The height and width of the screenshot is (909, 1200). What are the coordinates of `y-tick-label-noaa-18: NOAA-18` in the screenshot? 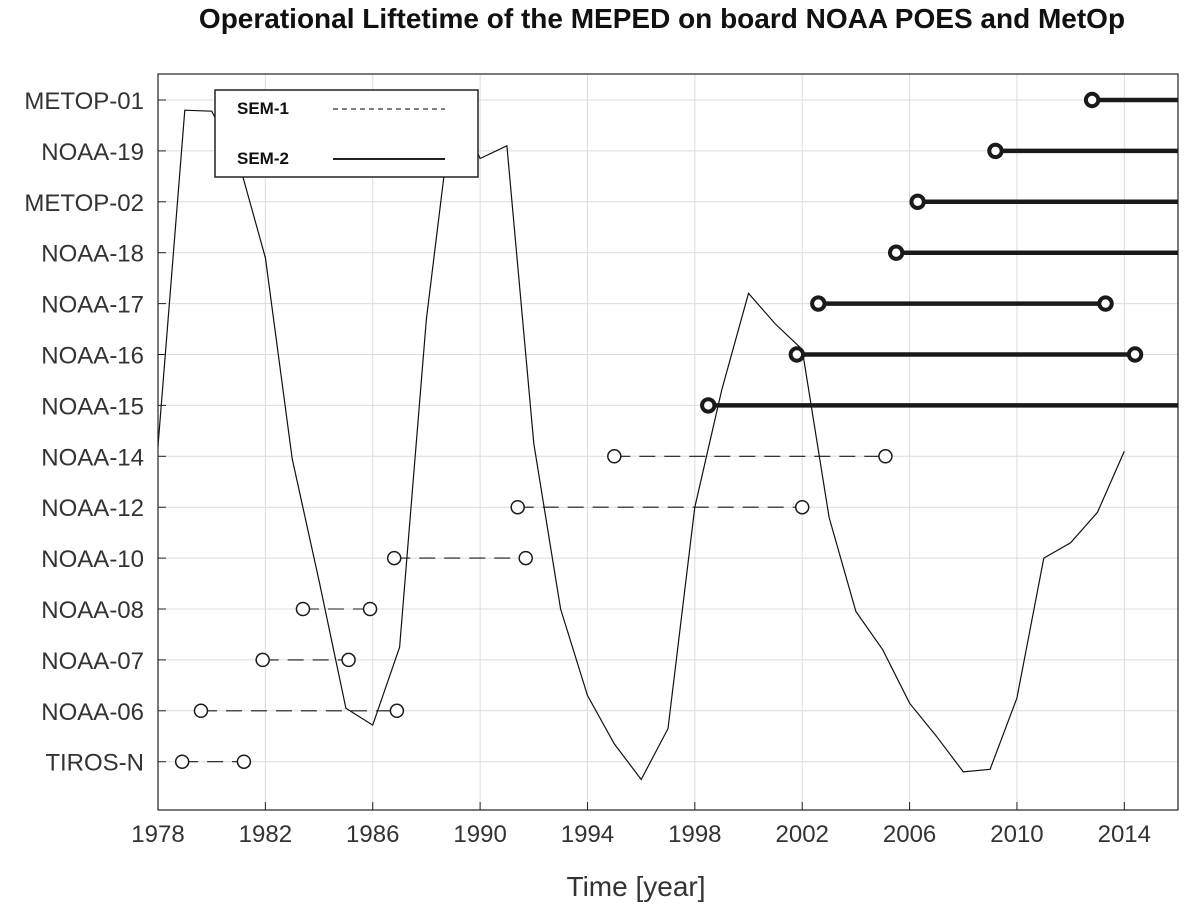 It's located at (92, 254).